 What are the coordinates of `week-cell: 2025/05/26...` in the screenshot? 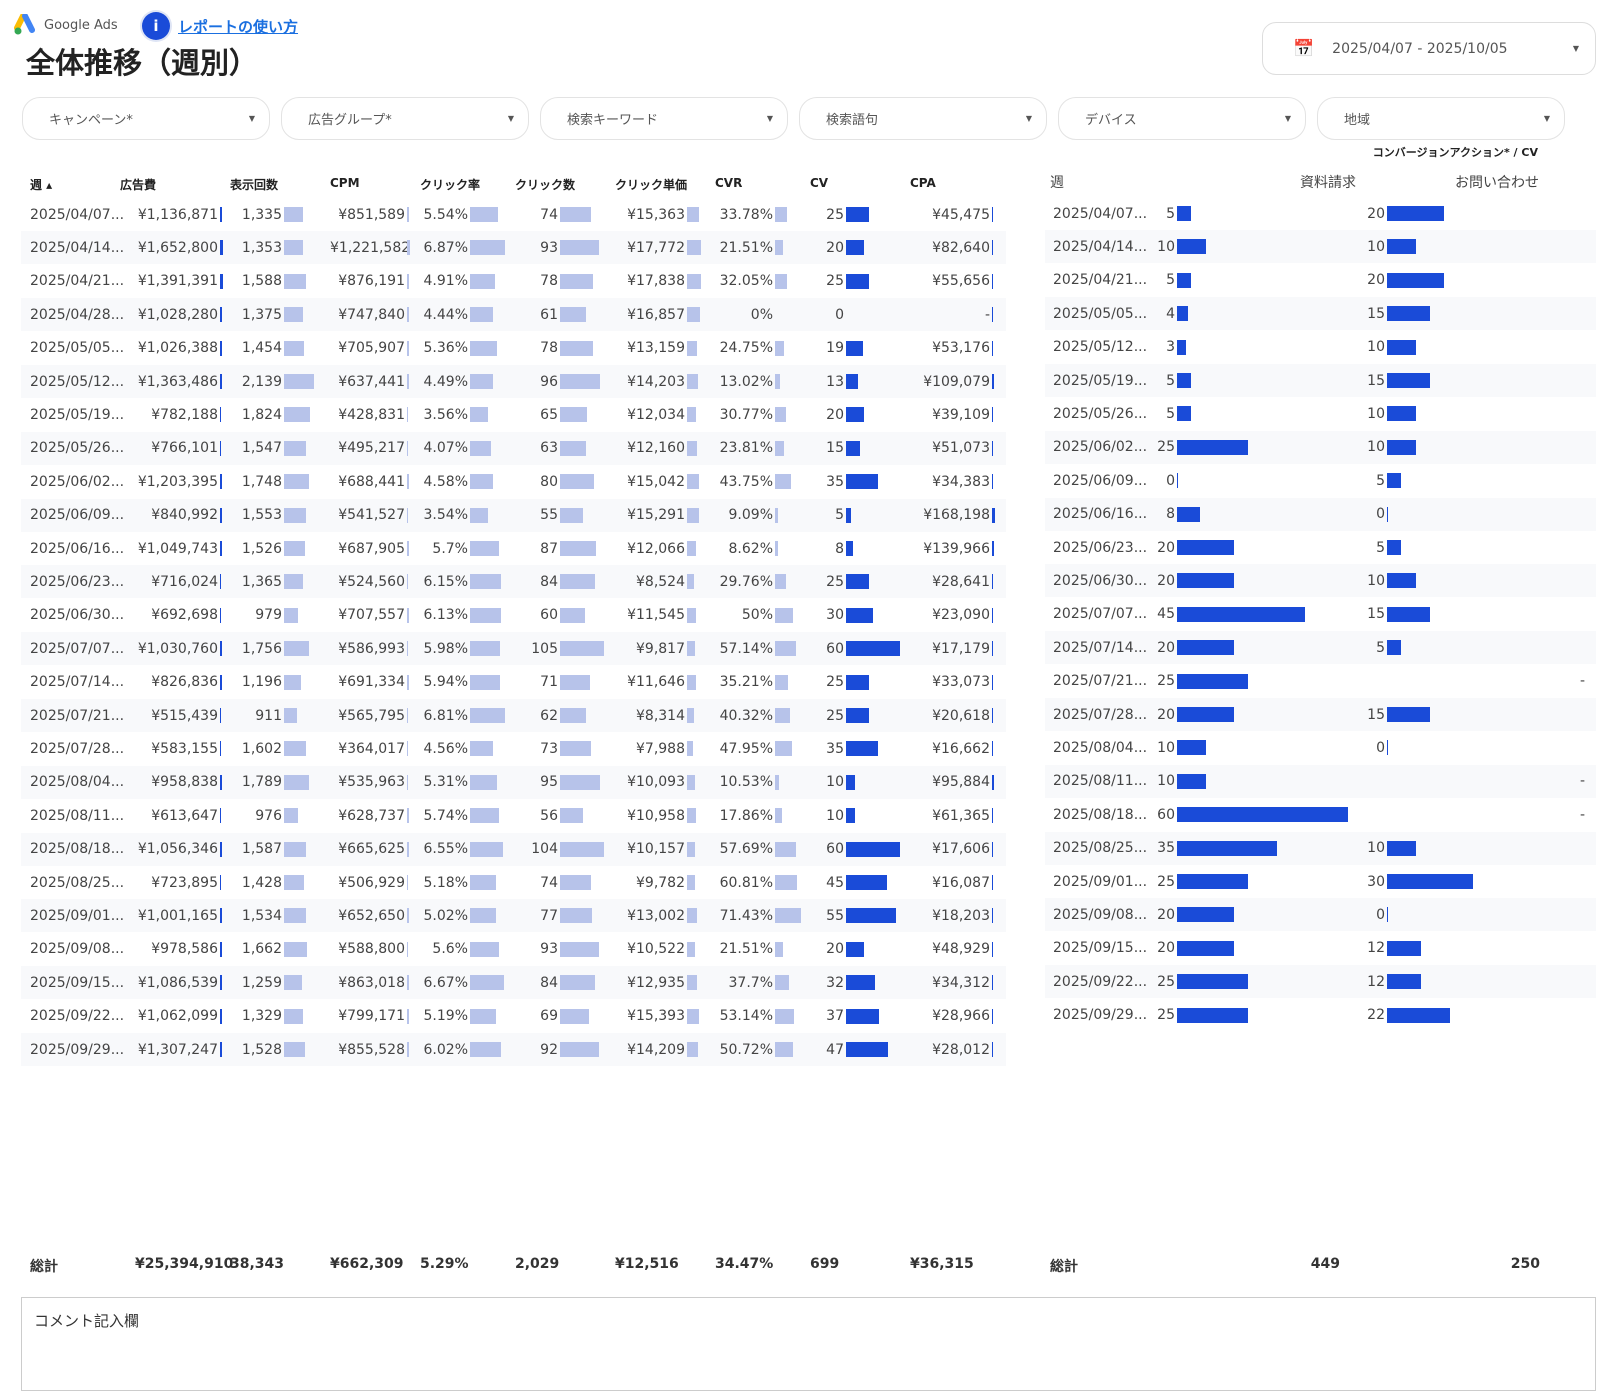 It's located at (1100, 413).